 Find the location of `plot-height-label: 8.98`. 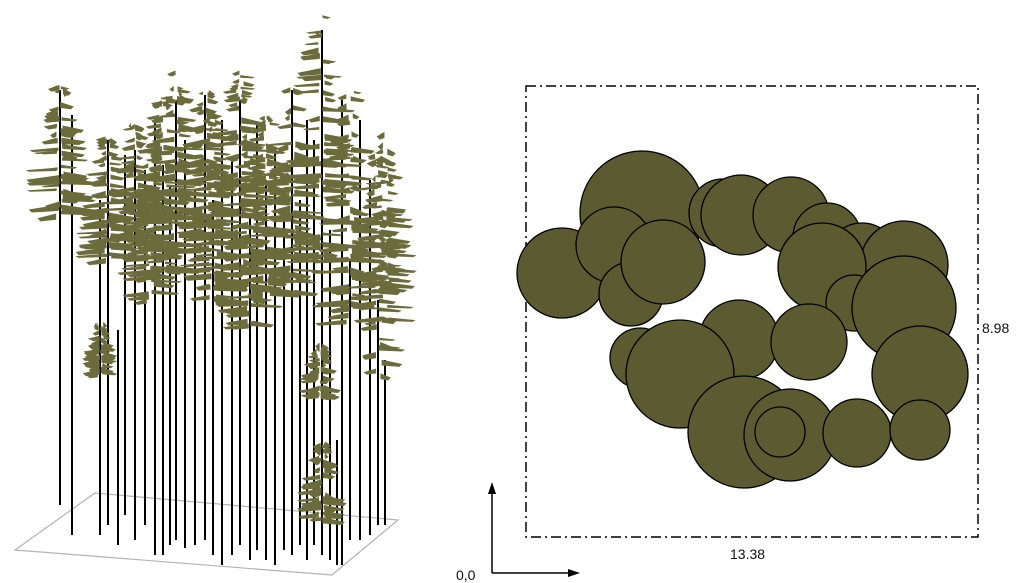

plot-height-label: 8.98 is located at coordinates (995, 328).